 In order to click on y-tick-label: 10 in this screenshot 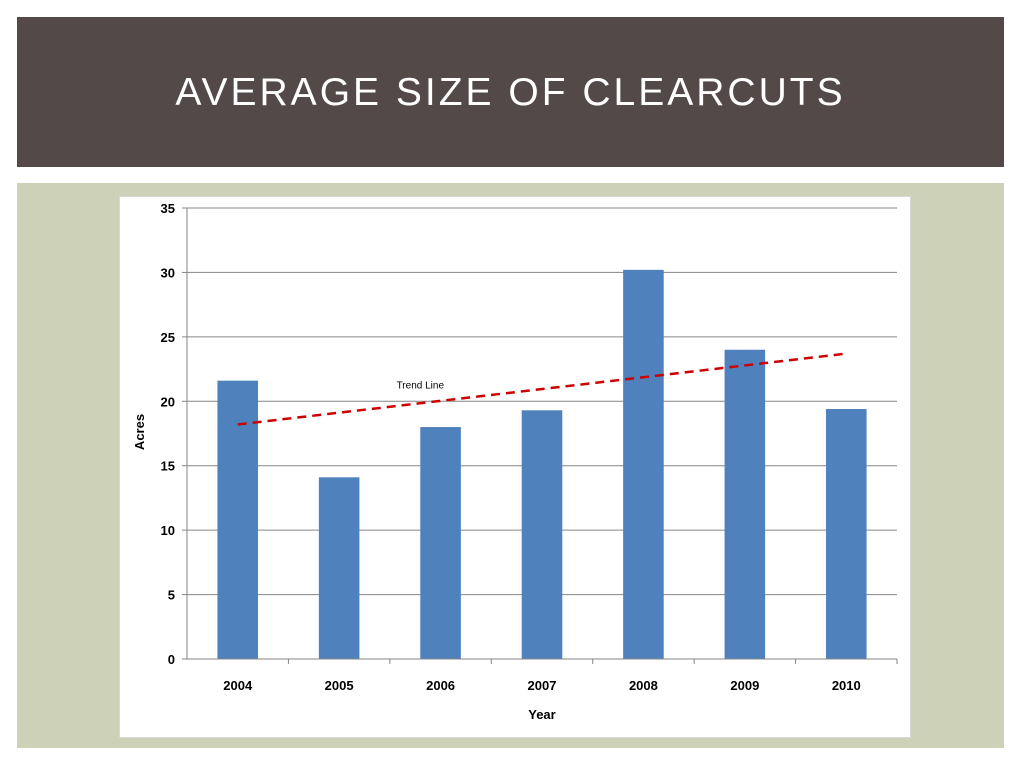, I will do `click(168, 530)`.